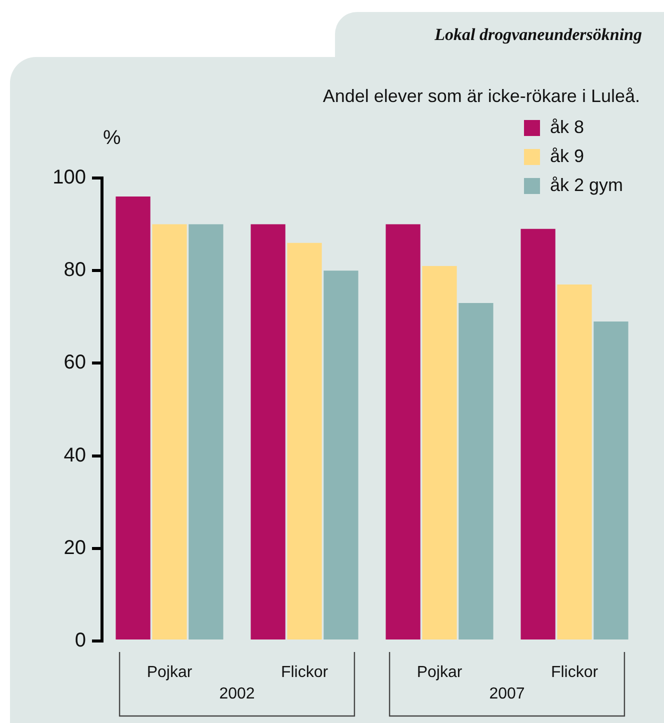 The height and width of the screenshot is (723, 664). I want to click on chart-title: Lokal drogvaneundersökning, so click(538, 35).